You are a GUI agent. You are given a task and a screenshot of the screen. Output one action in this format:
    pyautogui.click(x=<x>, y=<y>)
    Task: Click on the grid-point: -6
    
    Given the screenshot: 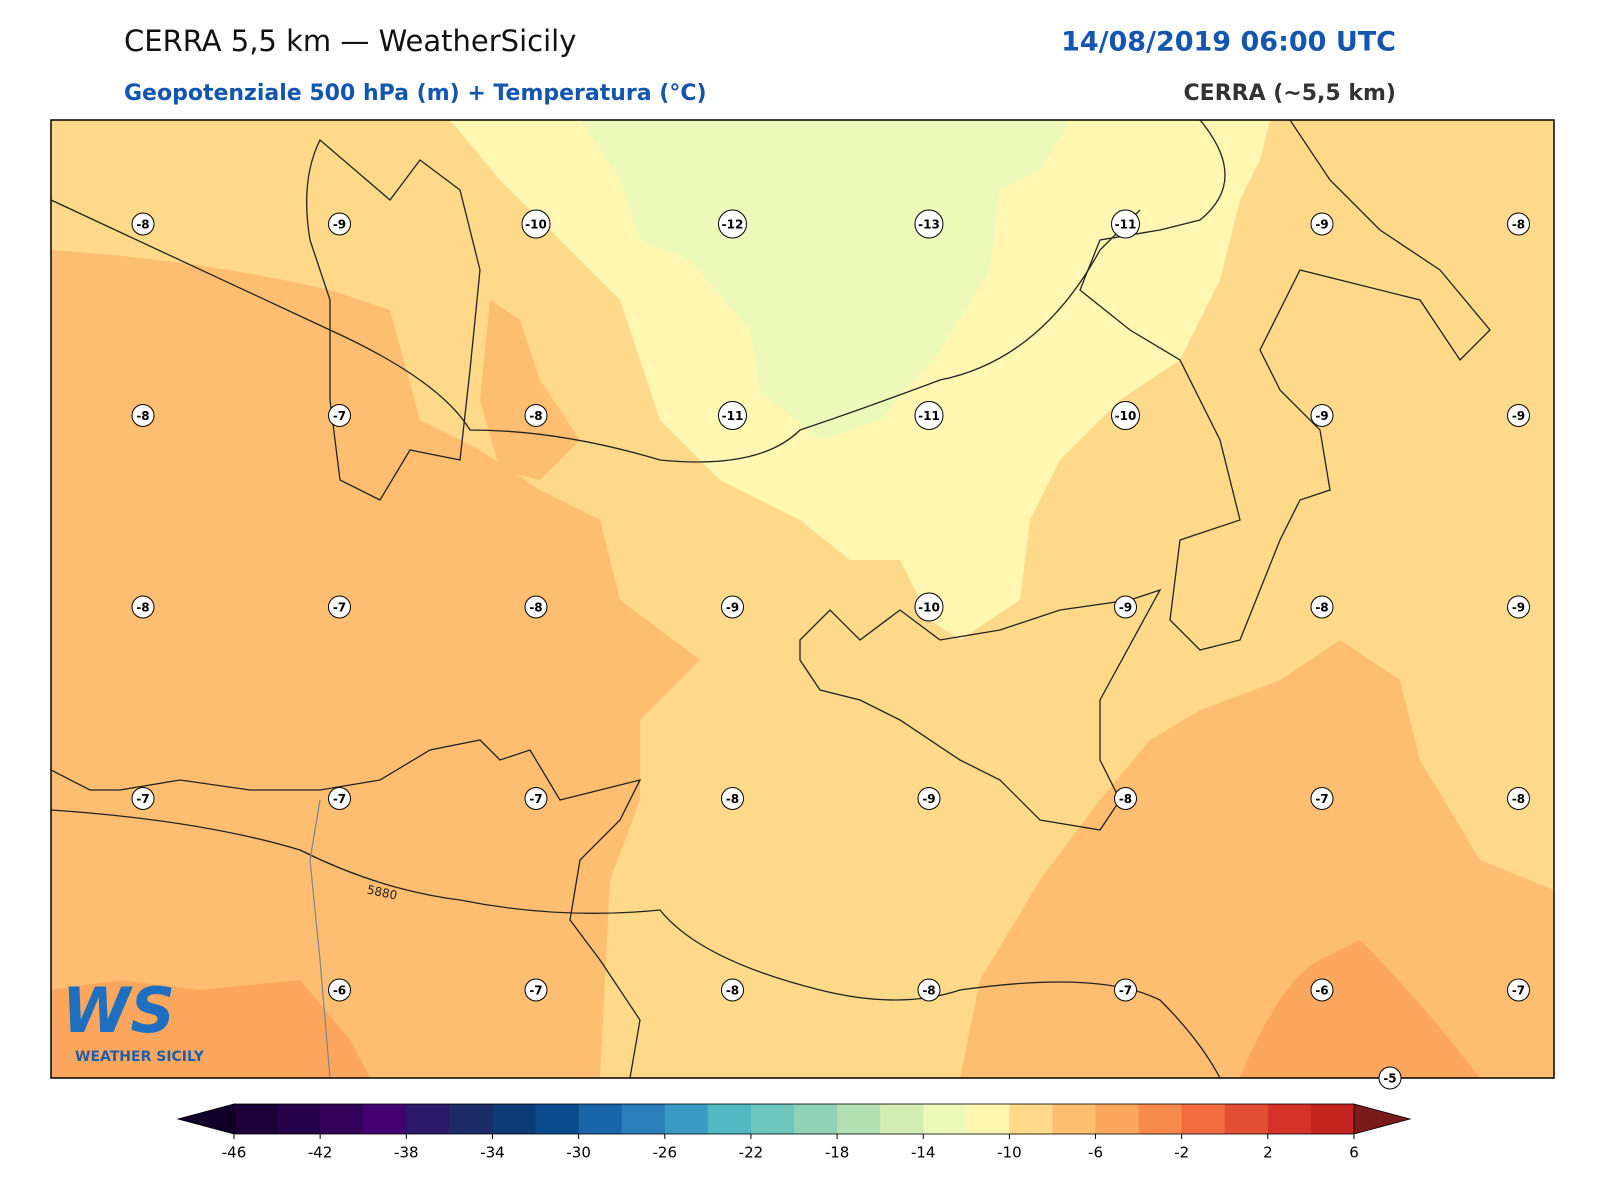 What is the action you would take?
    pyautogui.click(x=339, y=990)
    